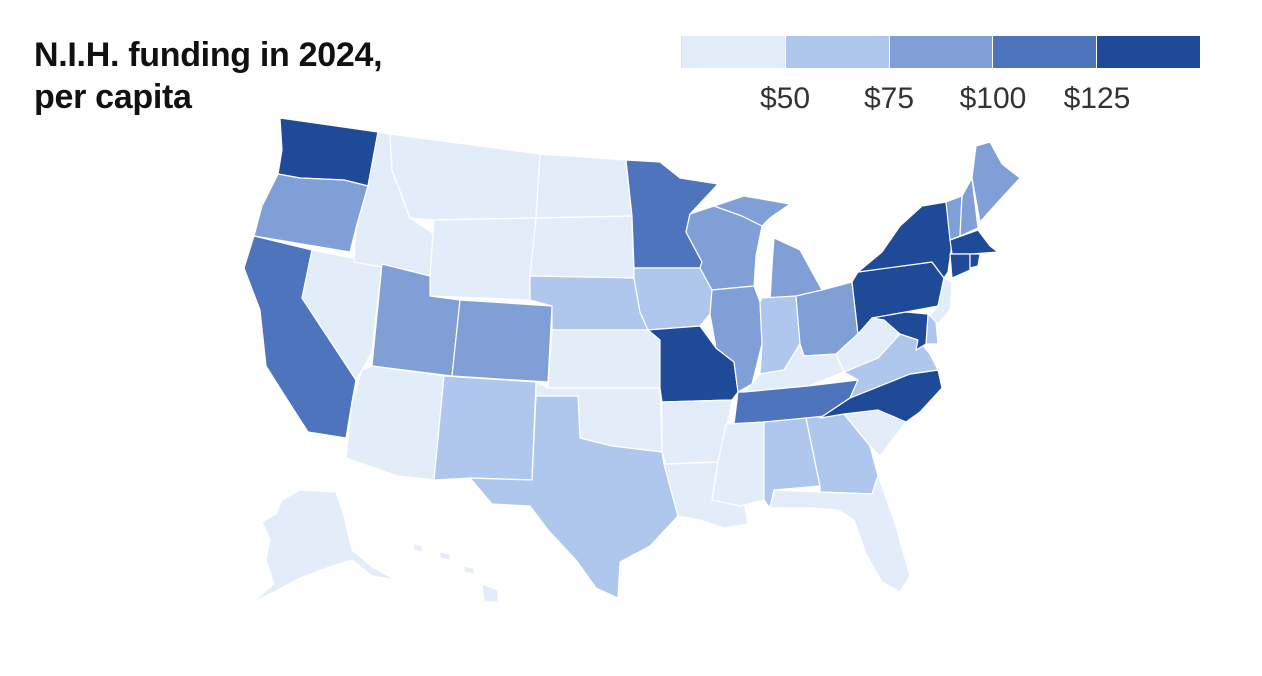 This screenshot has width=1262, height=676. What do you see at coordinates (456, 573) in the screenshot?
I see `state-HI` at bounding box center [456, 573].